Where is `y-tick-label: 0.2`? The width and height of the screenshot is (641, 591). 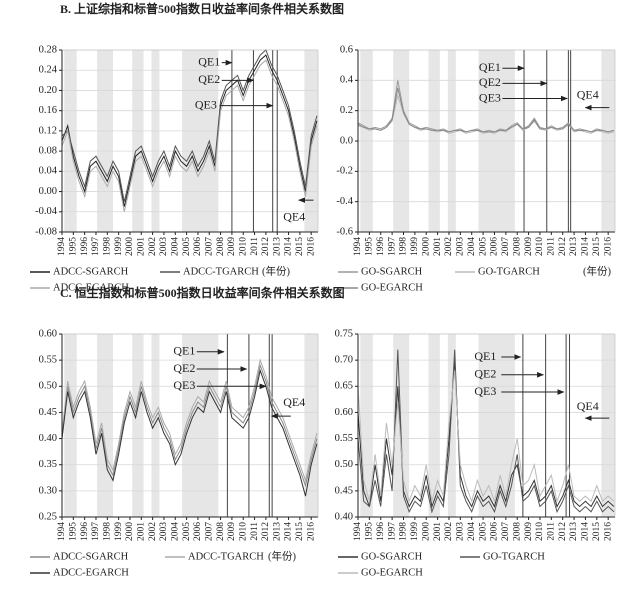
y-tick-label: 0.2 is located at coordinates (346, 110).